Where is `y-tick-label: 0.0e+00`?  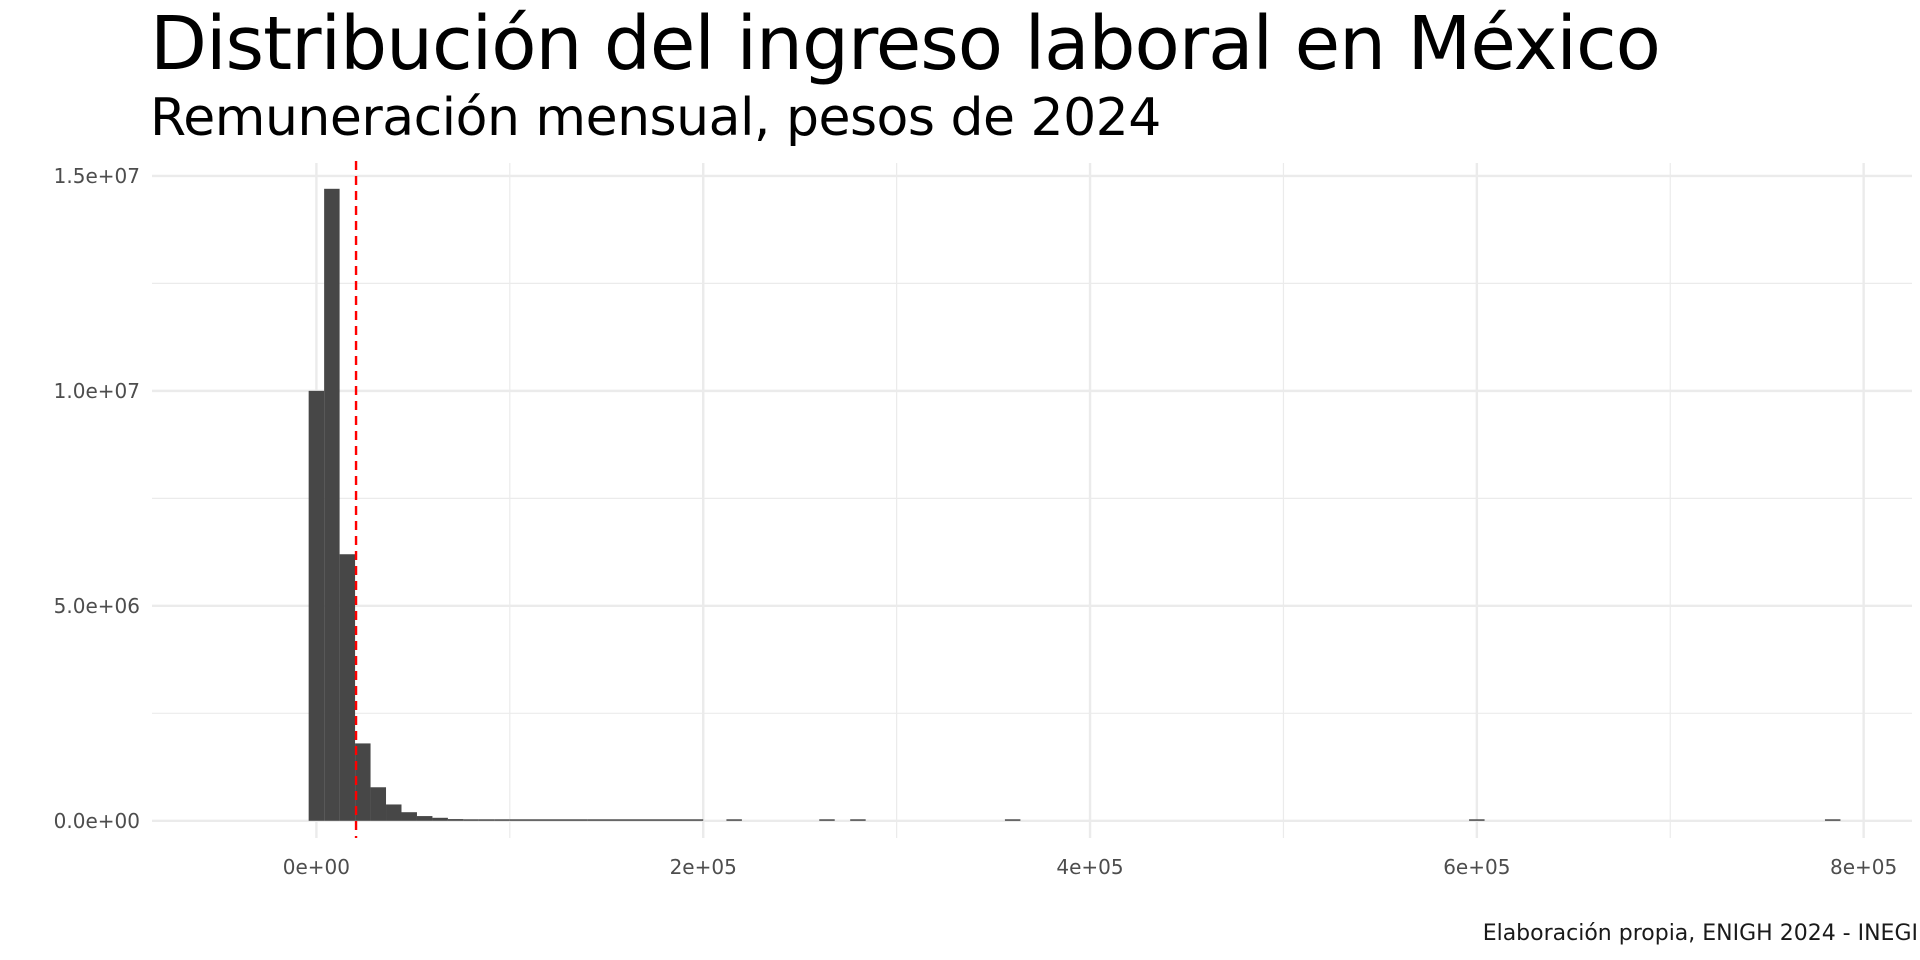
y-tick-label: 0.0e+00 is located at coordinates (97, 821).